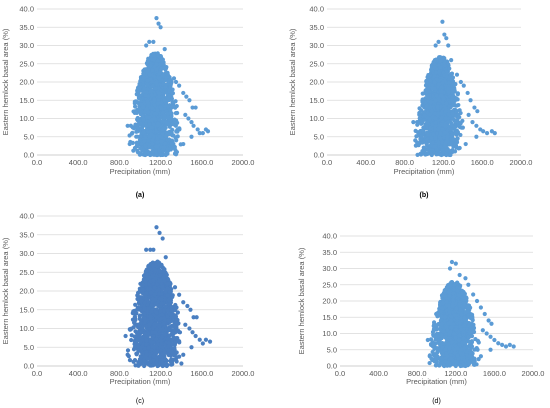  I want to click on y-tick-label: 30.0, so click(26, 253).